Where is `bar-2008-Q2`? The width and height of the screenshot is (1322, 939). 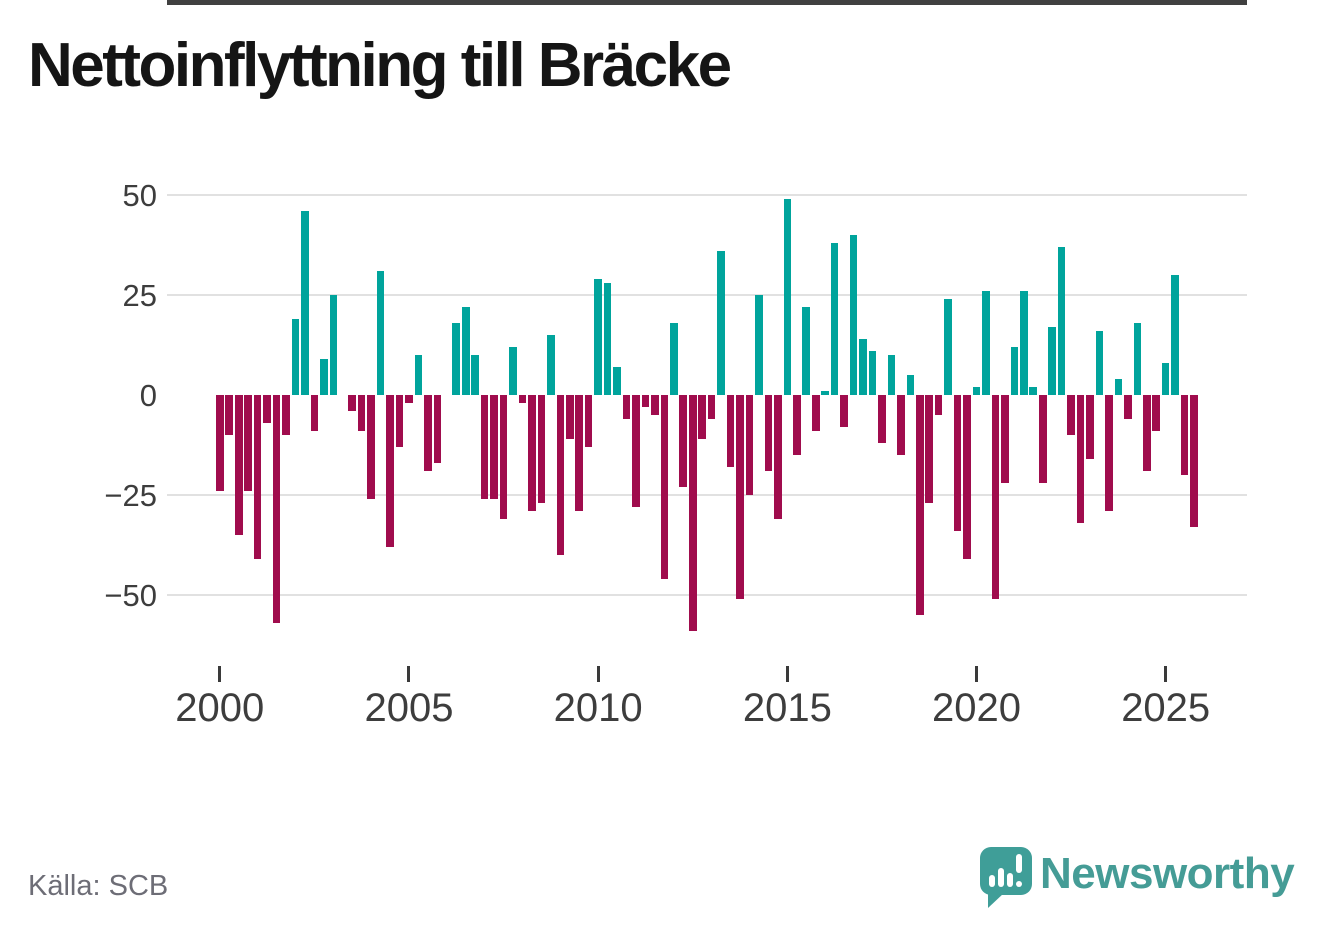 bar-2008-Q2 is located at coordinates (532, 453).